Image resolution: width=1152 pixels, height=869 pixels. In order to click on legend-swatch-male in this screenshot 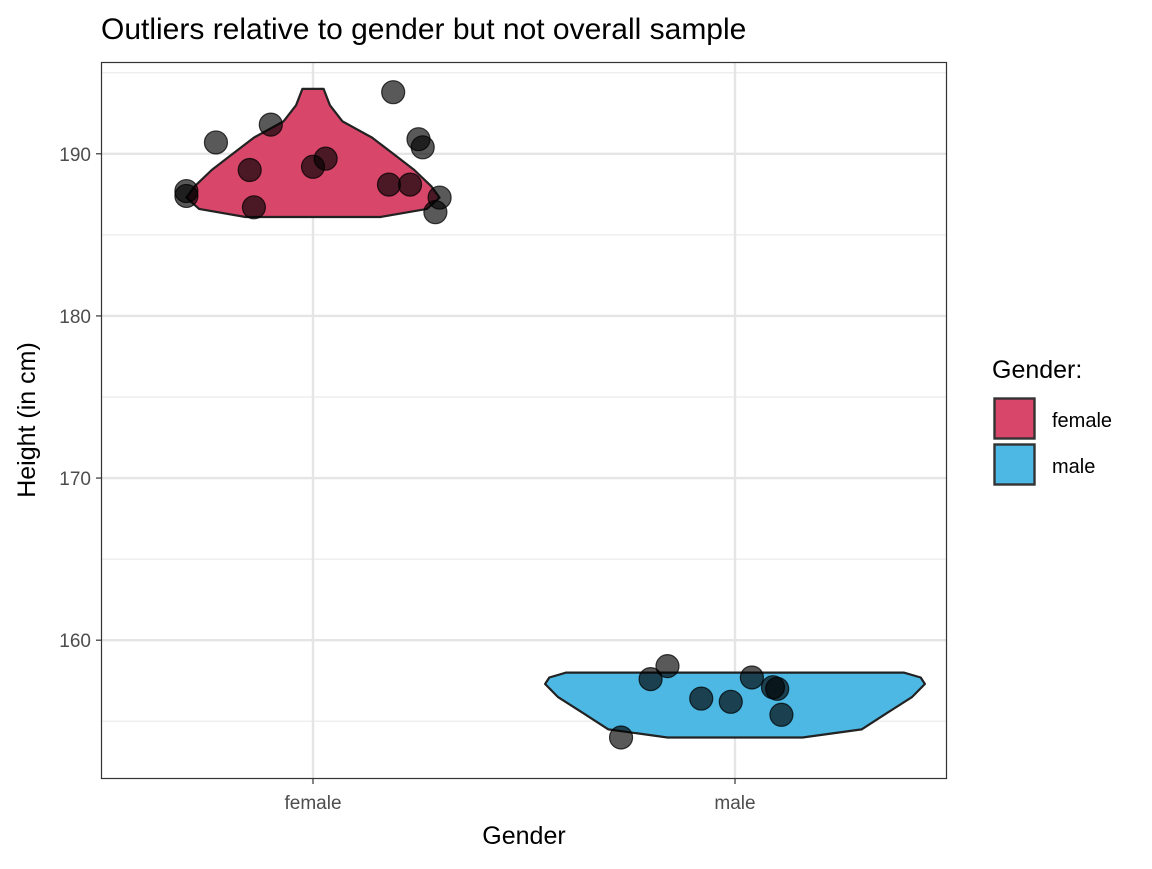, I will do `click(1014, 464)`.